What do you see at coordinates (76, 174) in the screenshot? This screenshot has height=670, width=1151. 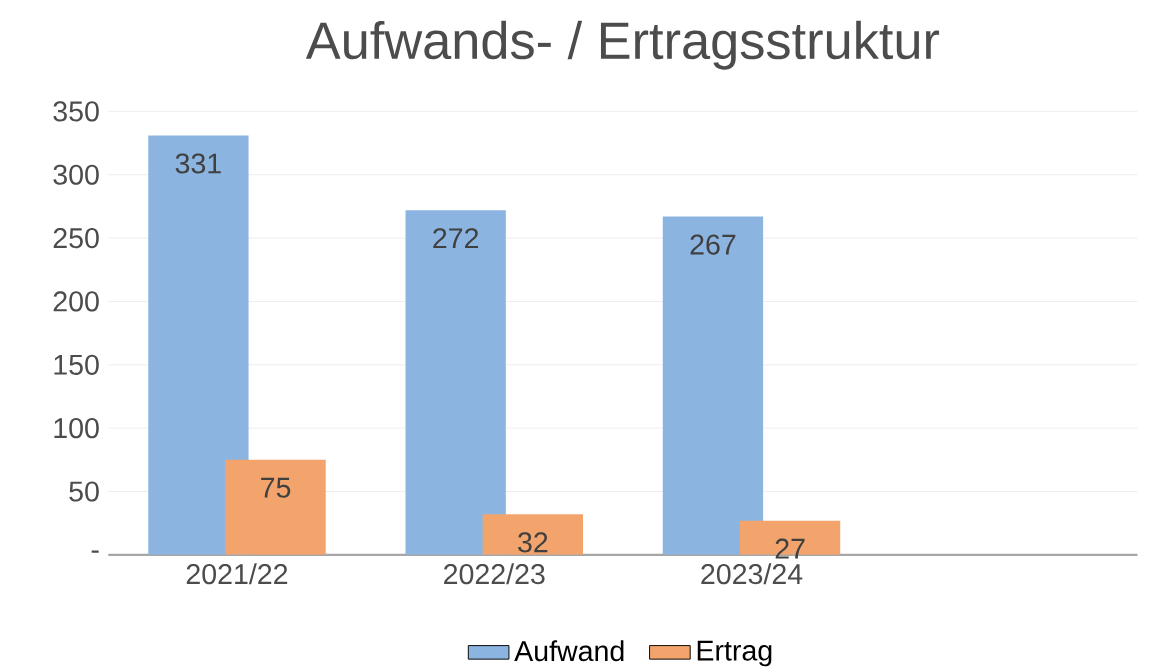 I see `y-tick-label: 300` at bounding box center [76, 174].